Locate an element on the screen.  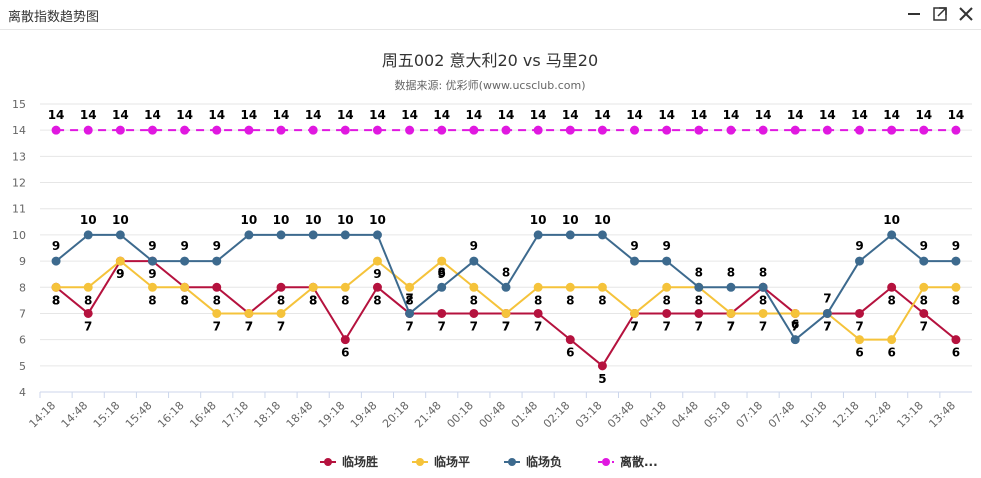
y-tick-label: 9 is located at coordinates (22, 261).